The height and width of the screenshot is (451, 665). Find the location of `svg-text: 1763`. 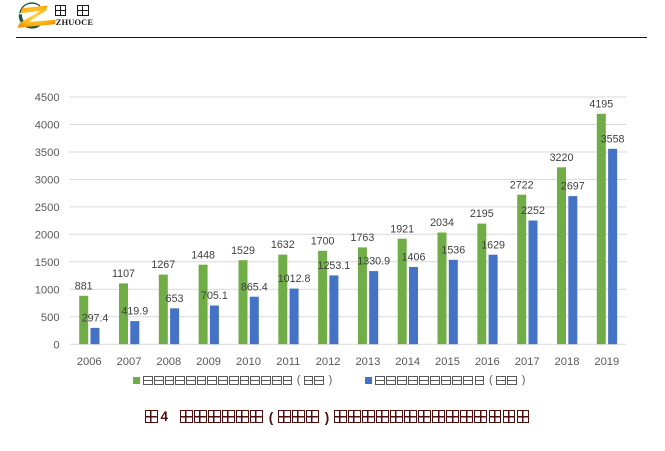

svg-text: 1763 is located at coordinates (363, 238).